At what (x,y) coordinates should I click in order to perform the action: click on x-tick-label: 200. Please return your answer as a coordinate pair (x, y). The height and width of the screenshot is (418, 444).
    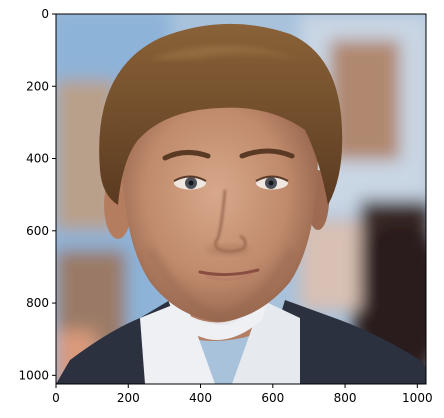
    Looking at the image, I should click on (128, 398).